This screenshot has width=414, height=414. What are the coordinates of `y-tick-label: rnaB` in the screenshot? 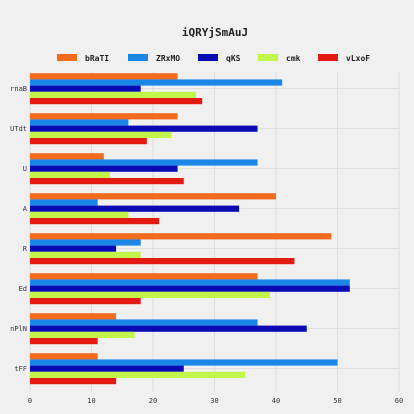 It's located at (18, 89).